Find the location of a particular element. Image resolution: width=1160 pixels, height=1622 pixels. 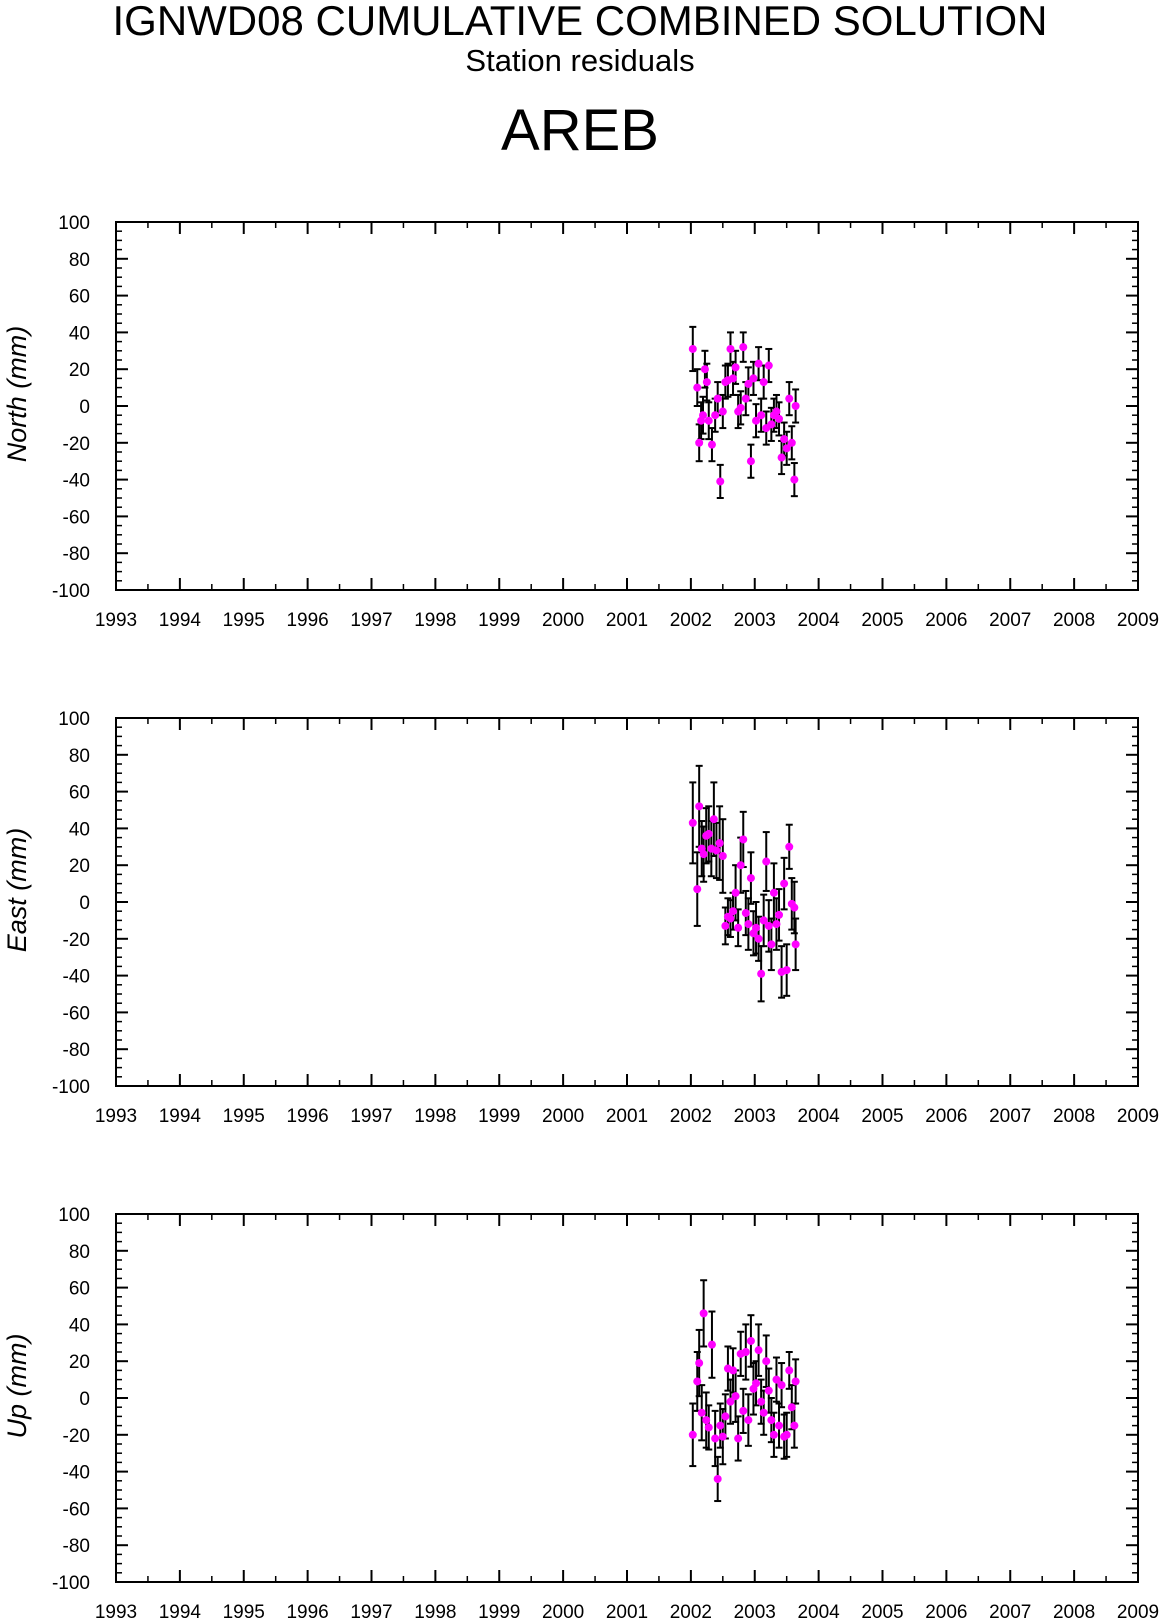

north-x-tick-label: 1997 is located at coordinates (371, 620).